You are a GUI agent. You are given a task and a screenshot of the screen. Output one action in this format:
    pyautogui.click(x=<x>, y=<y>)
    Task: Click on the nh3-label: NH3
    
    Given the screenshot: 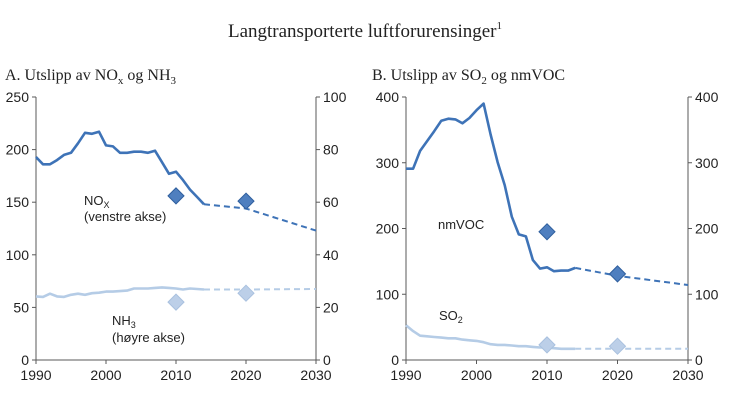 What is the action you would take?
    pyautogui.click(x=124, y=321)
    